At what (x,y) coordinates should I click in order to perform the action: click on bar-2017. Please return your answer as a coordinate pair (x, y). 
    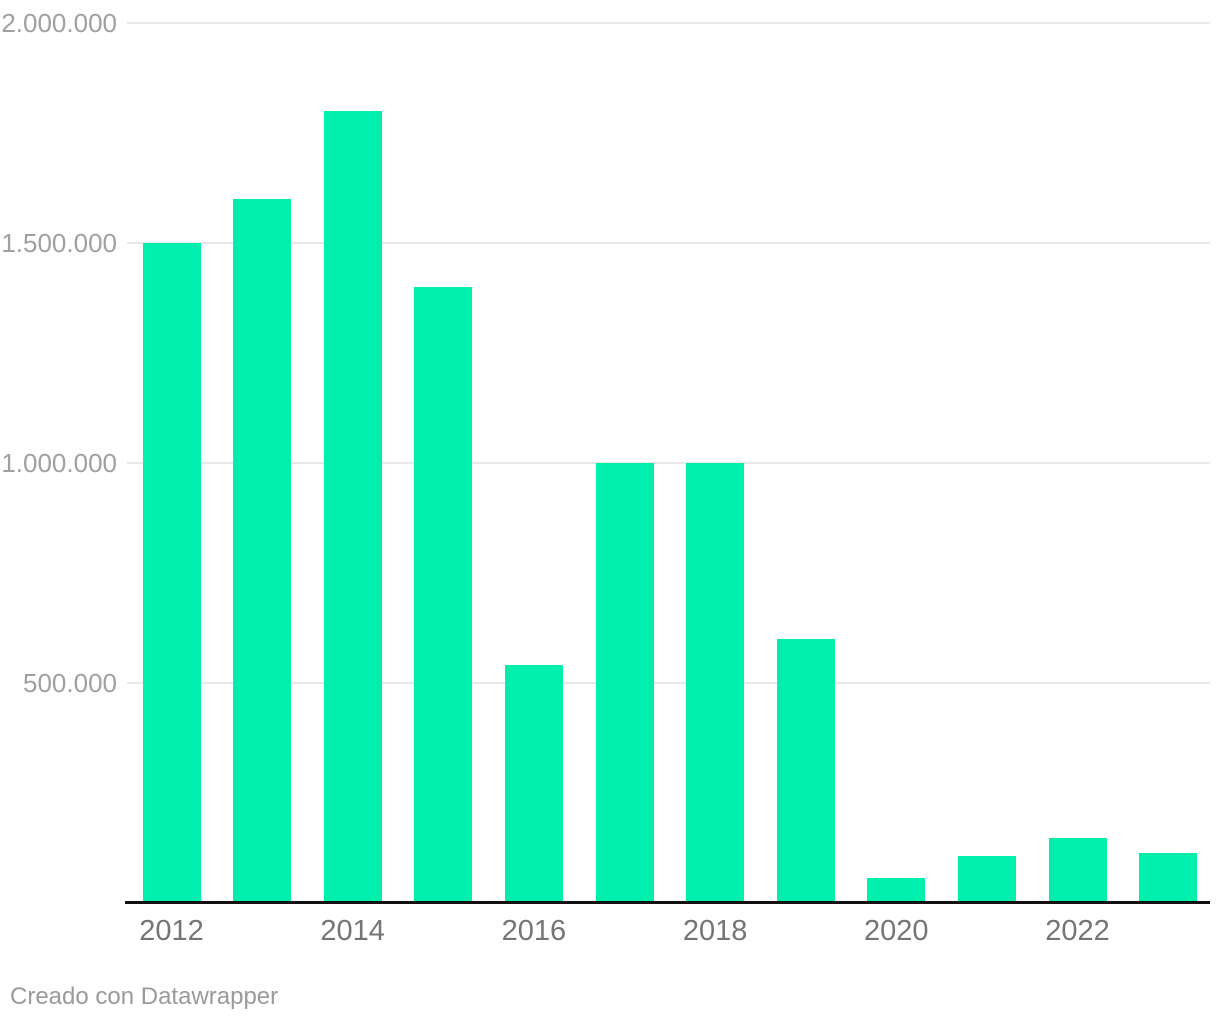
    Looking at the image, I should click on (624, 683).